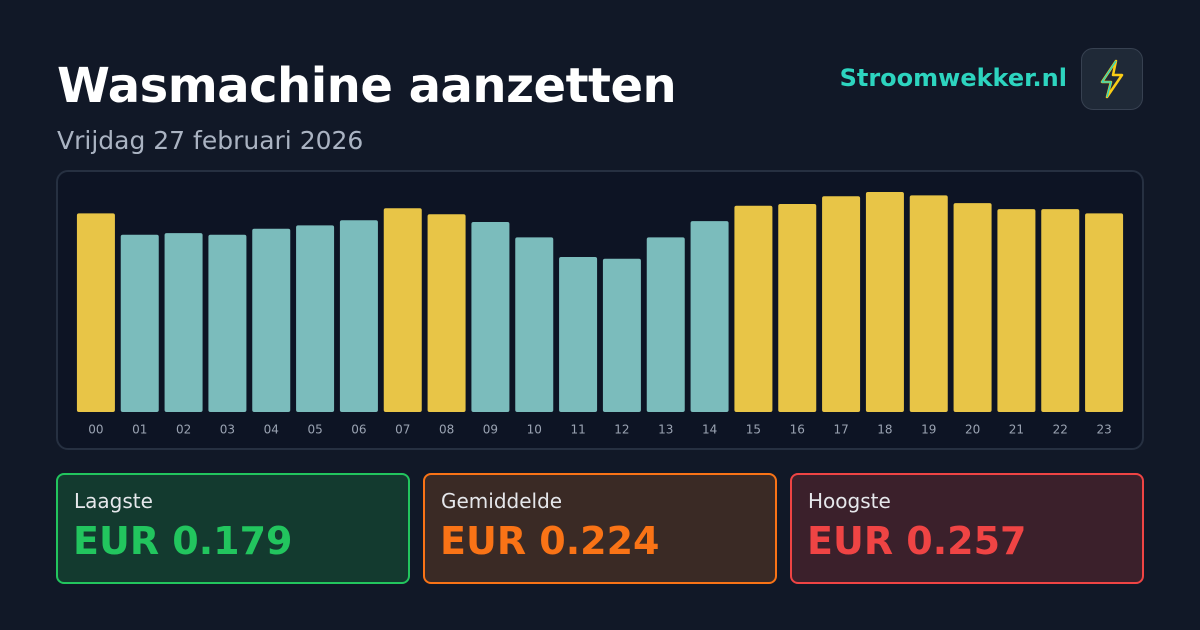 This screenshot has width=1200, height=630. Describe the element at coordinates (1016, 430) in the screenshot. I see `x-tick-label: 21` at that location.